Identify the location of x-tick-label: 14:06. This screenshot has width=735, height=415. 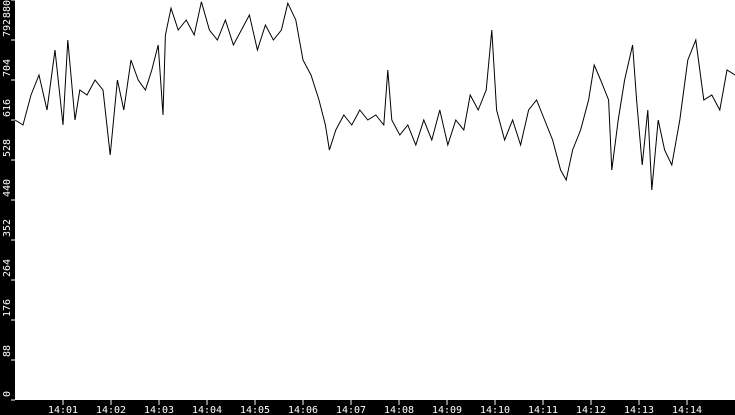
(303, 410).